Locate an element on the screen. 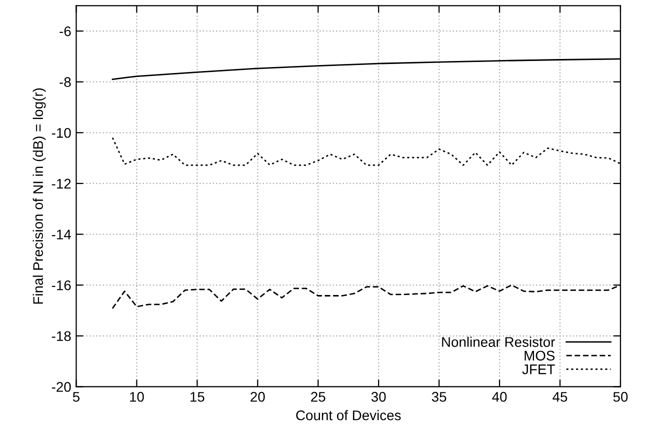 Image resolution: width=646 pixels, height=434 pixels. x-axis-title: Count of Devices is located at coordinates (348, 415).